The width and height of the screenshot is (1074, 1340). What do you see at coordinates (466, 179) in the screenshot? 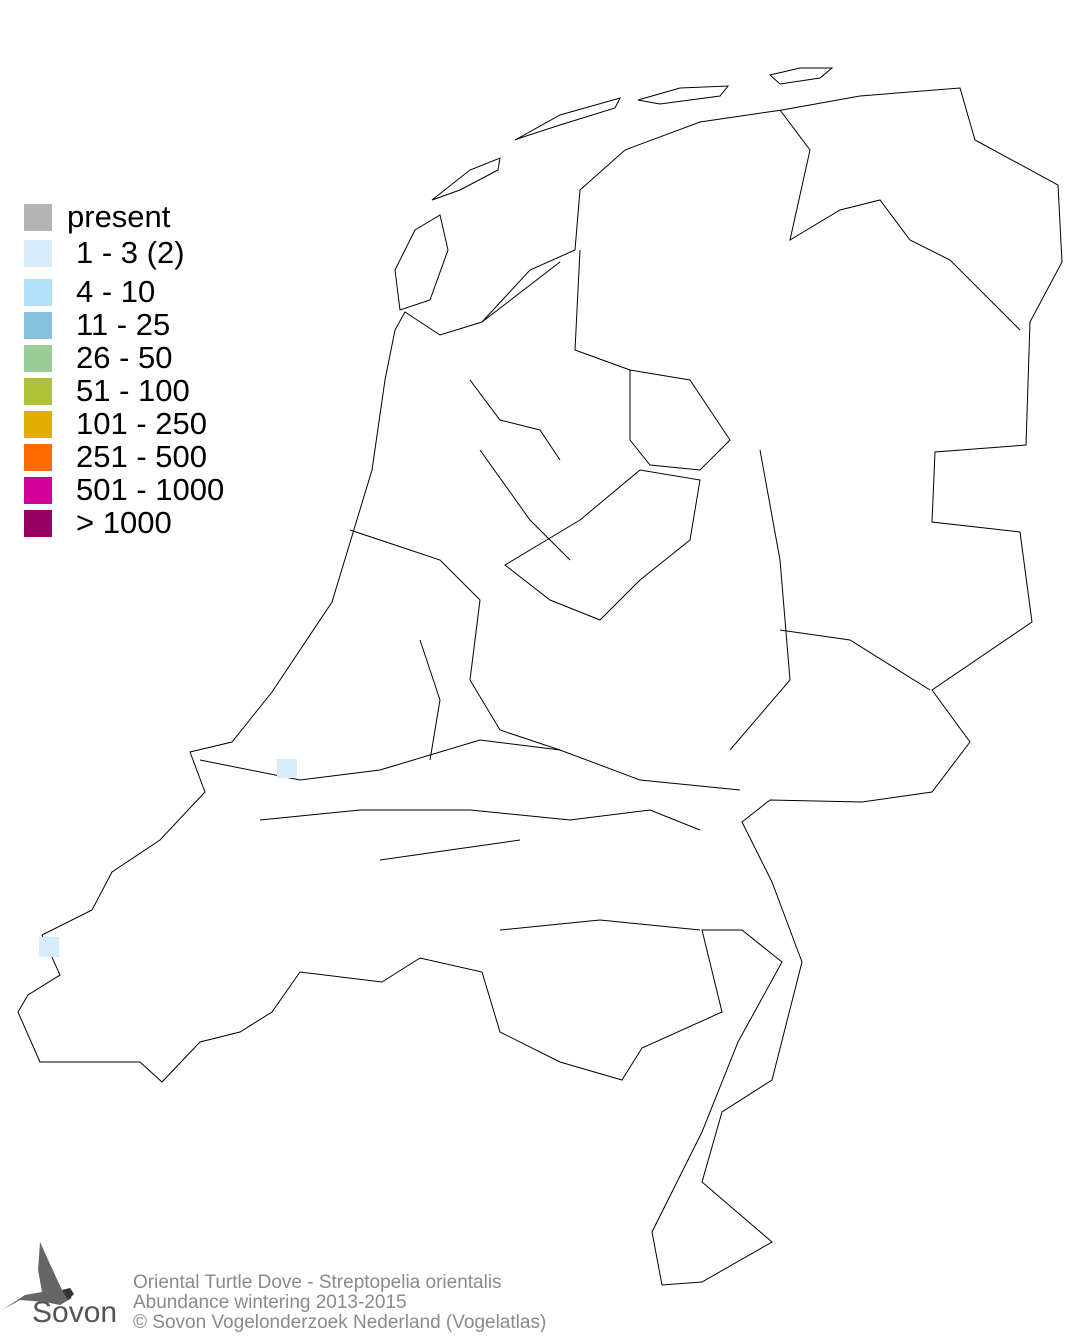
I see `vlieland-island` at bounding box center [466, 179].